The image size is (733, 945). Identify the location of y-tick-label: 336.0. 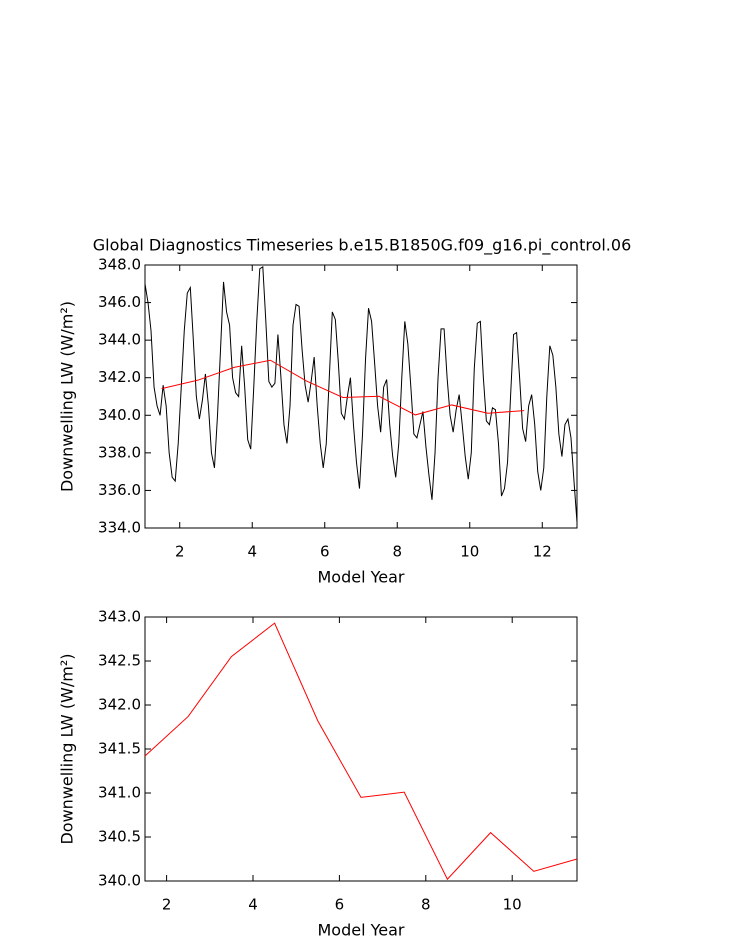
(119, 490).